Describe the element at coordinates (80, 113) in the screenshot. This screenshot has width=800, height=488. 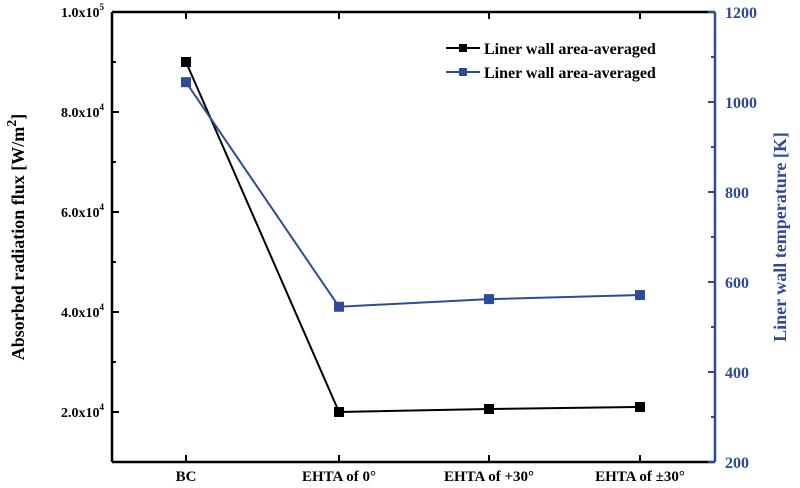
I see `tick-mantissa: 8.0x10` at that location.